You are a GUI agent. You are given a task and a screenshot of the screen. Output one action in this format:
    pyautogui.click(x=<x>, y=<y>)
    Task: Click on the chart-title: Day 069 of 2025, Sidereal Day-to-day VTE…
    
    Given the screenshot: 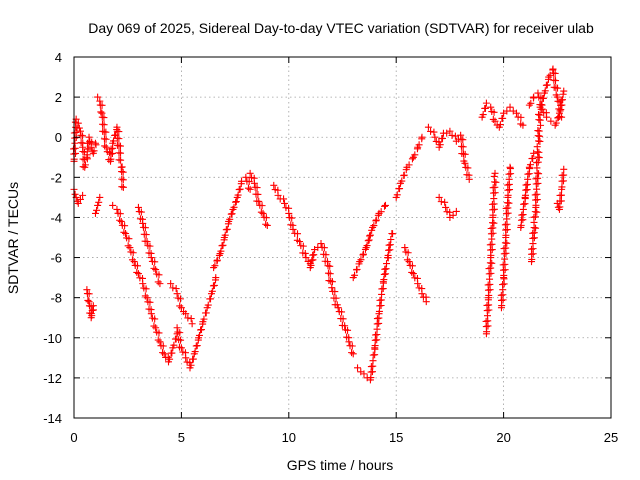 What is the action you would take?
    pyautogui.click(x=341, y=28)
    